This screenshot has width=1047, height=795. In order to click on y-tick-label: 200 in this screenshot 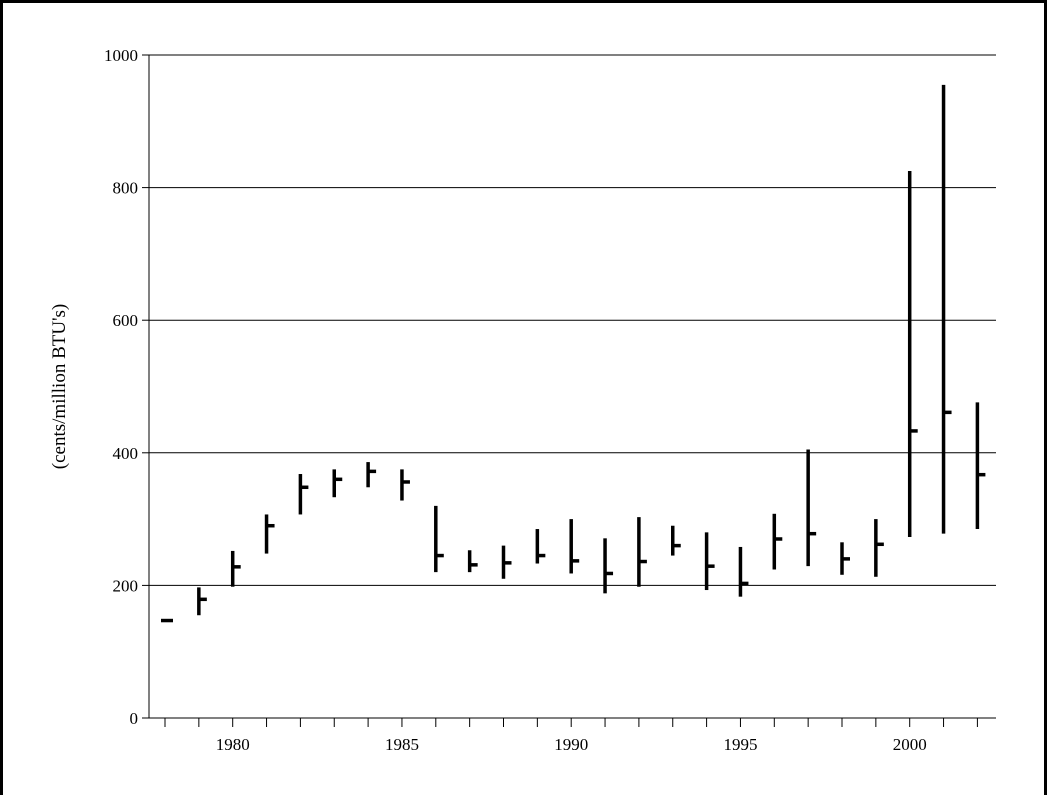, I will do `click(126, 585)`.